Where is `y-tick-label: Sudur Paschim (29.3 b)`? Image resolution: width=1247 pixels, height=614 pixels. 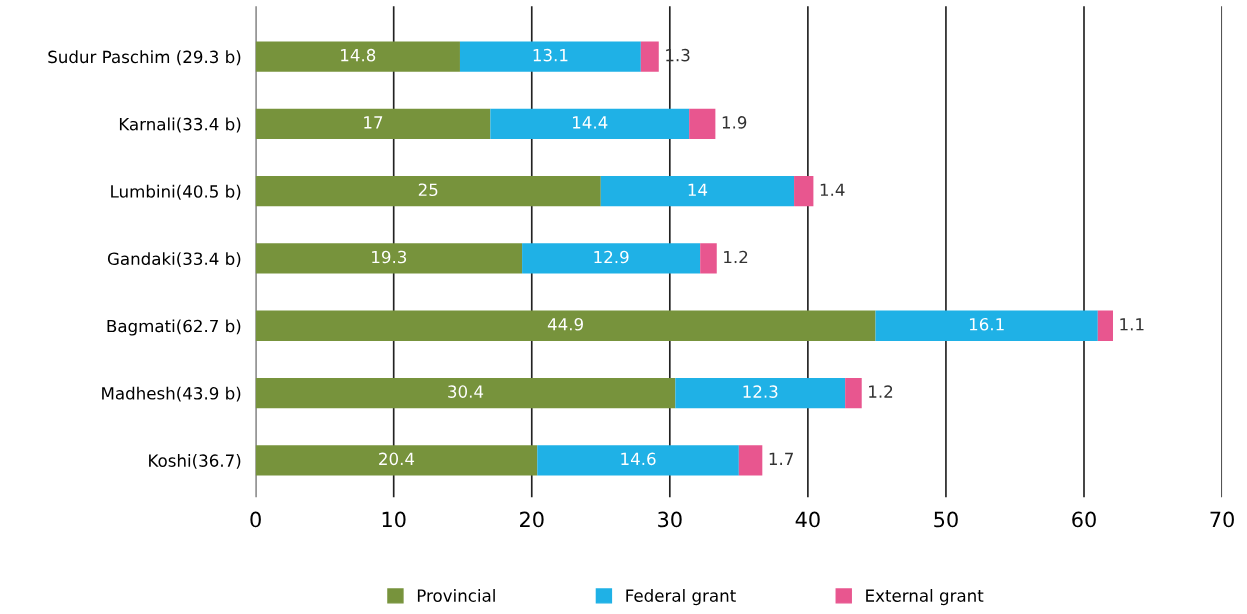 y-tick-label: Sudur Paschim (29.3 b) is located at coordinates (144, 58).